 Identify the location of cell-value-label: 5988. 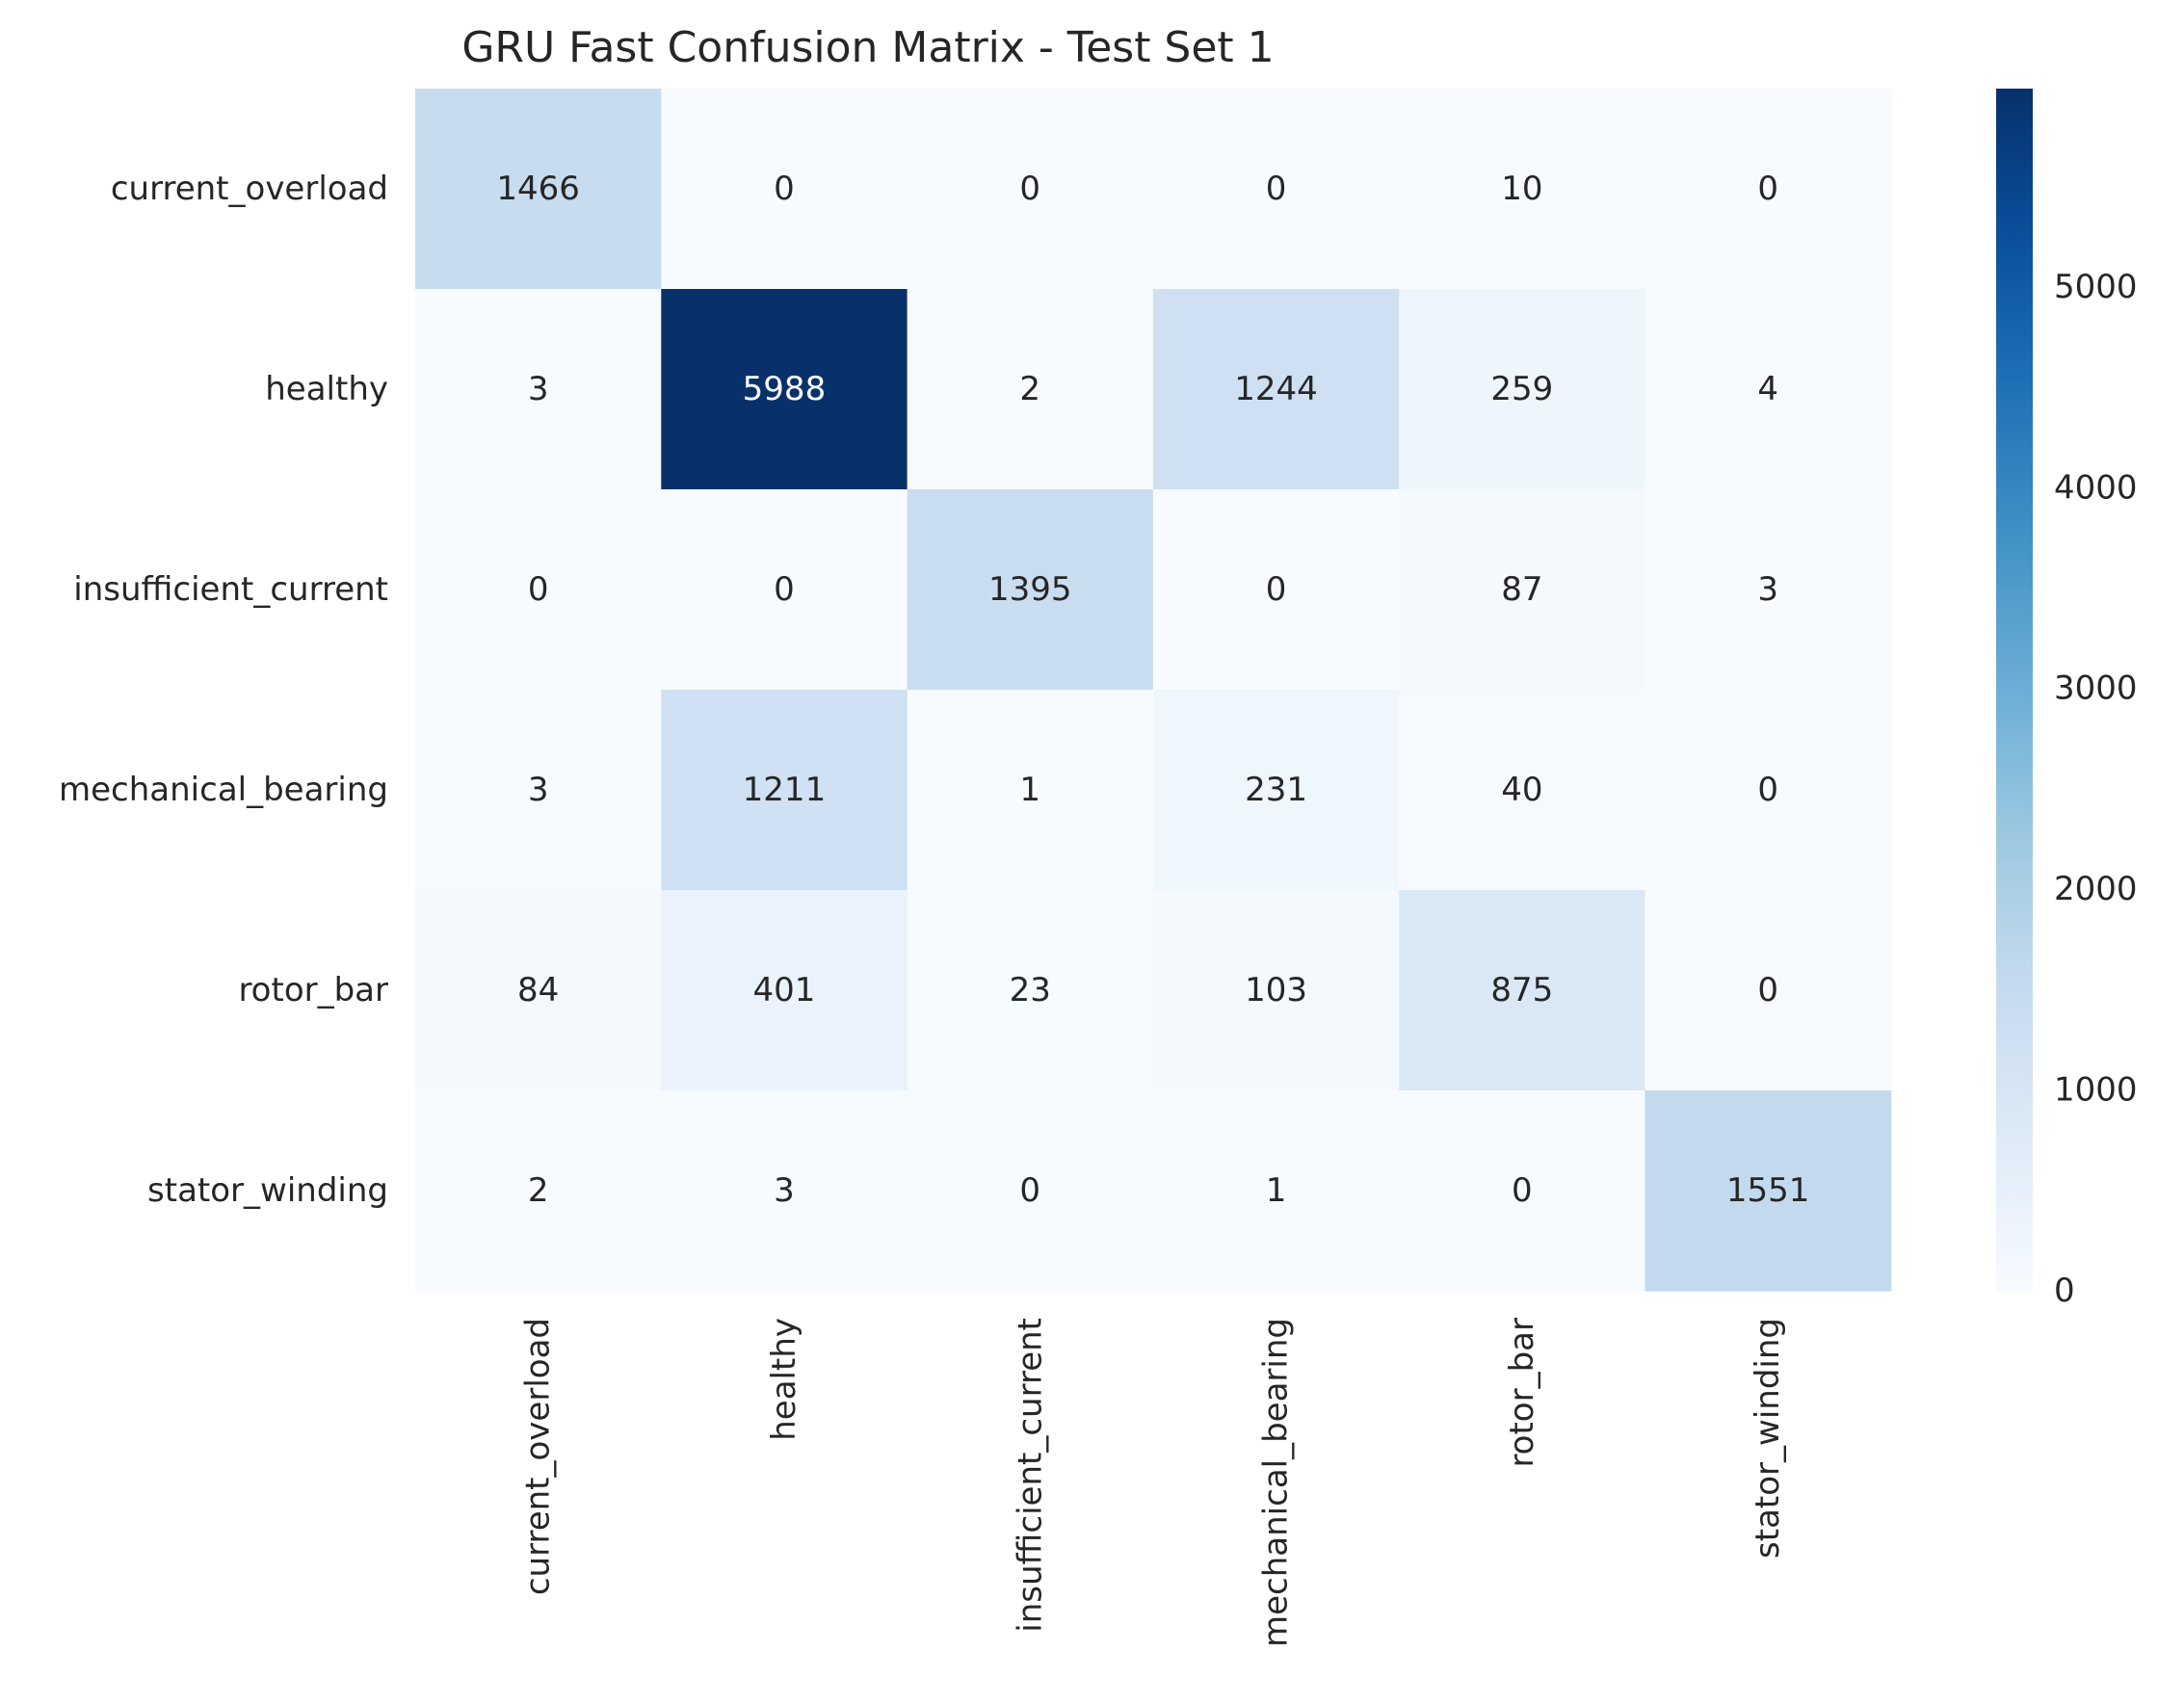
(785, 389).